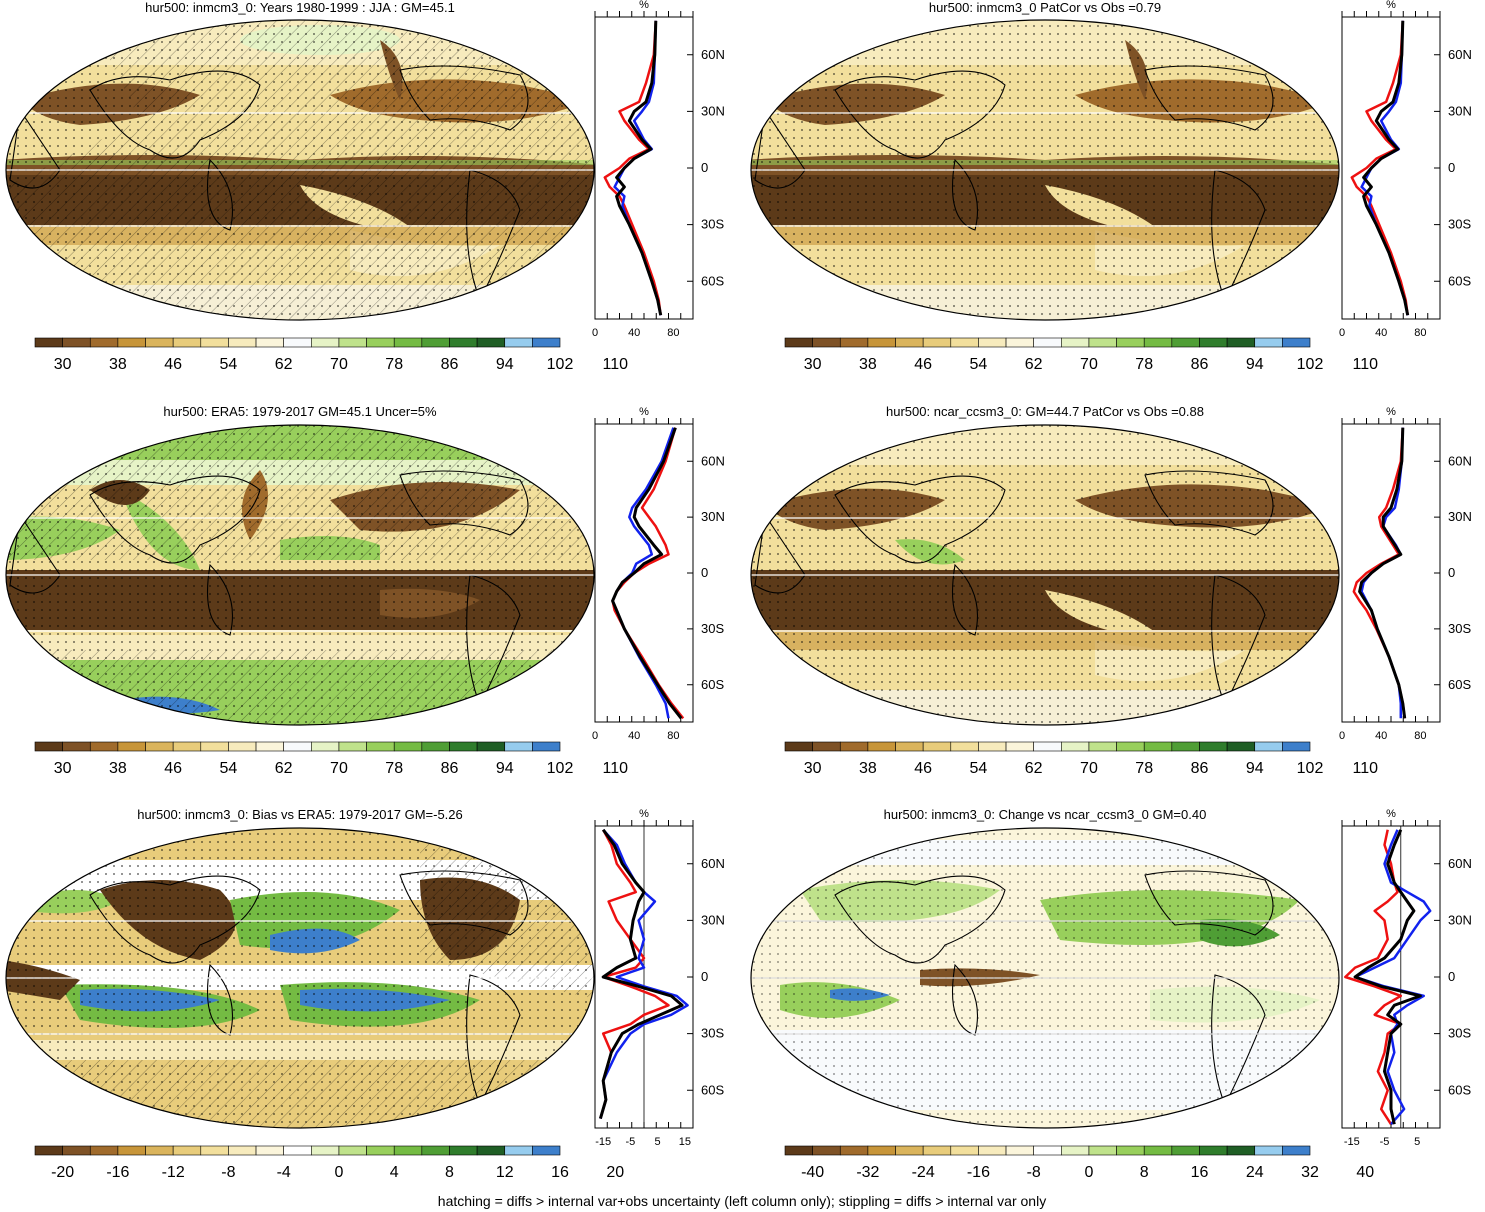 The height and width of the screenshot is (1212, 1485). Describe the element at coordinates (1385, 1142) in the screenshot. I see `zonal-x-label: -5` at that location.